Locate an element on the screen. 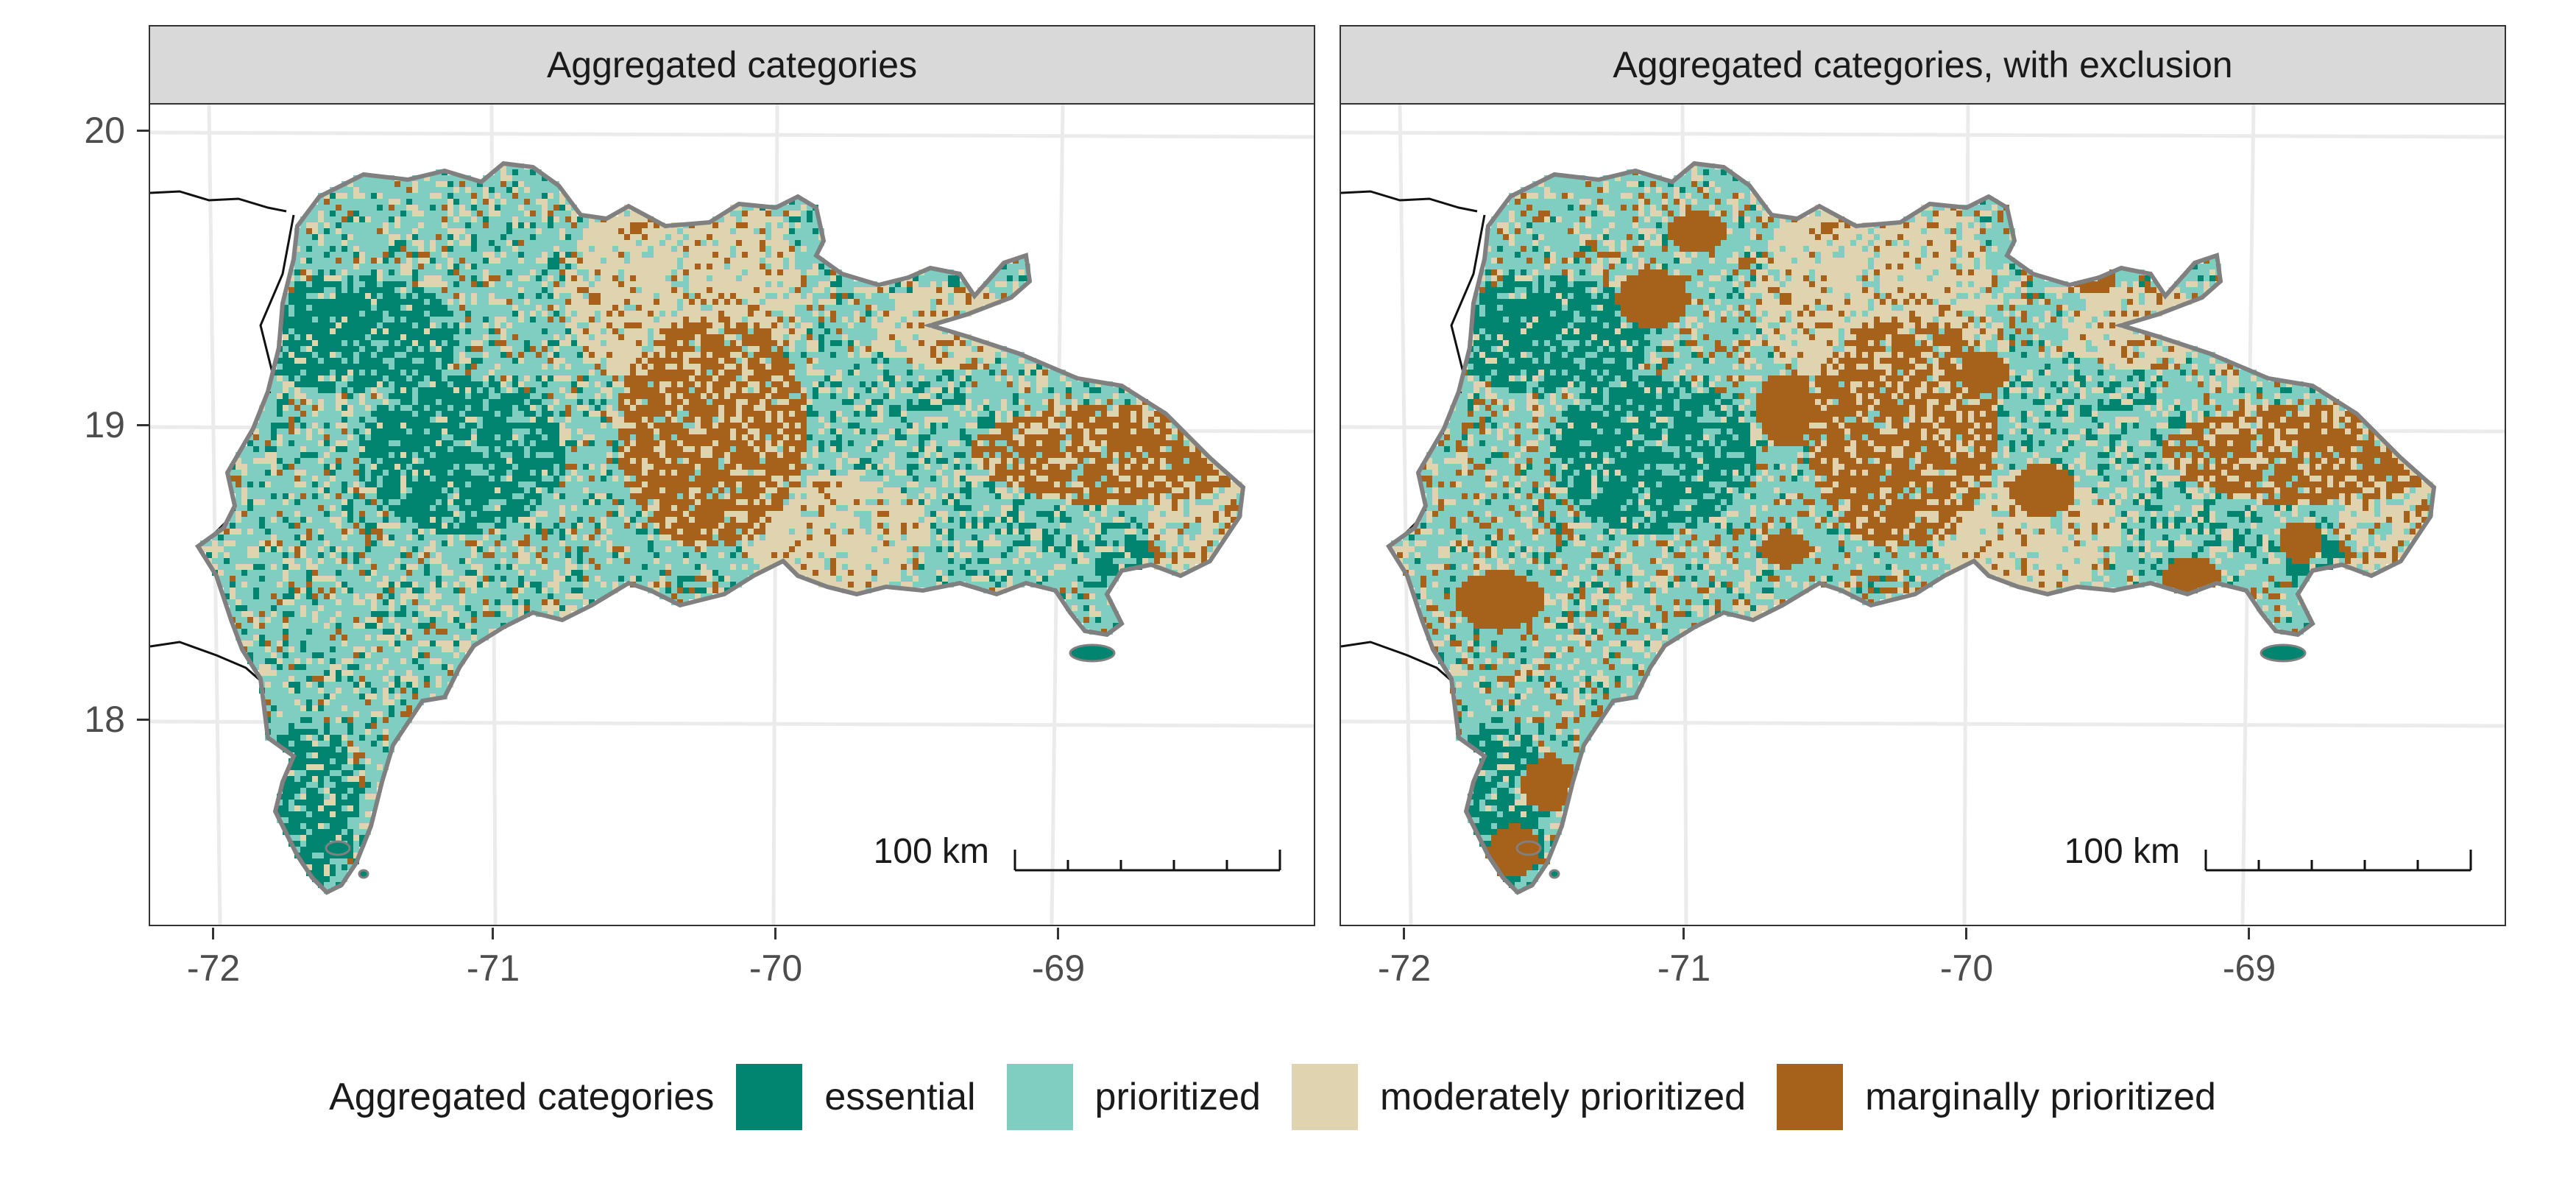 The width and height of the screenshot is (2576, 1178). legend-title: Aggregated categories is located at coordinates (521, 1097).